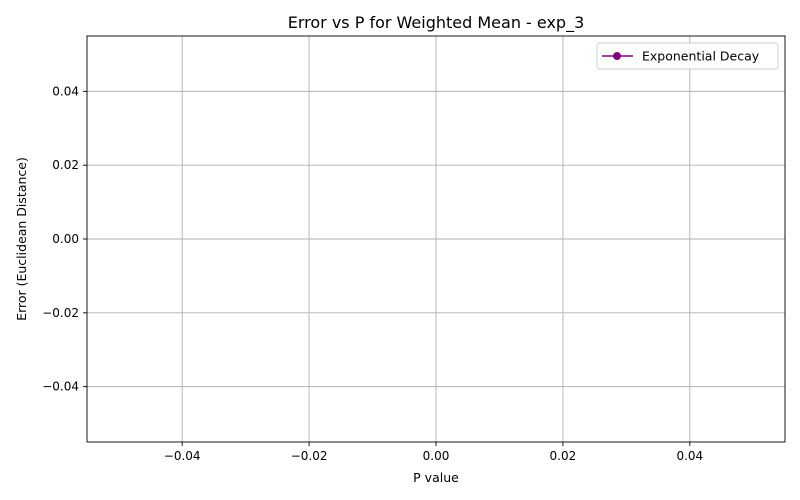 This screenshot has width=800, height=500. What do you see at coordinates (65, 165) in the screenshot?
I see `y-tick-label: 0.02` at bounding box center [65, 165].